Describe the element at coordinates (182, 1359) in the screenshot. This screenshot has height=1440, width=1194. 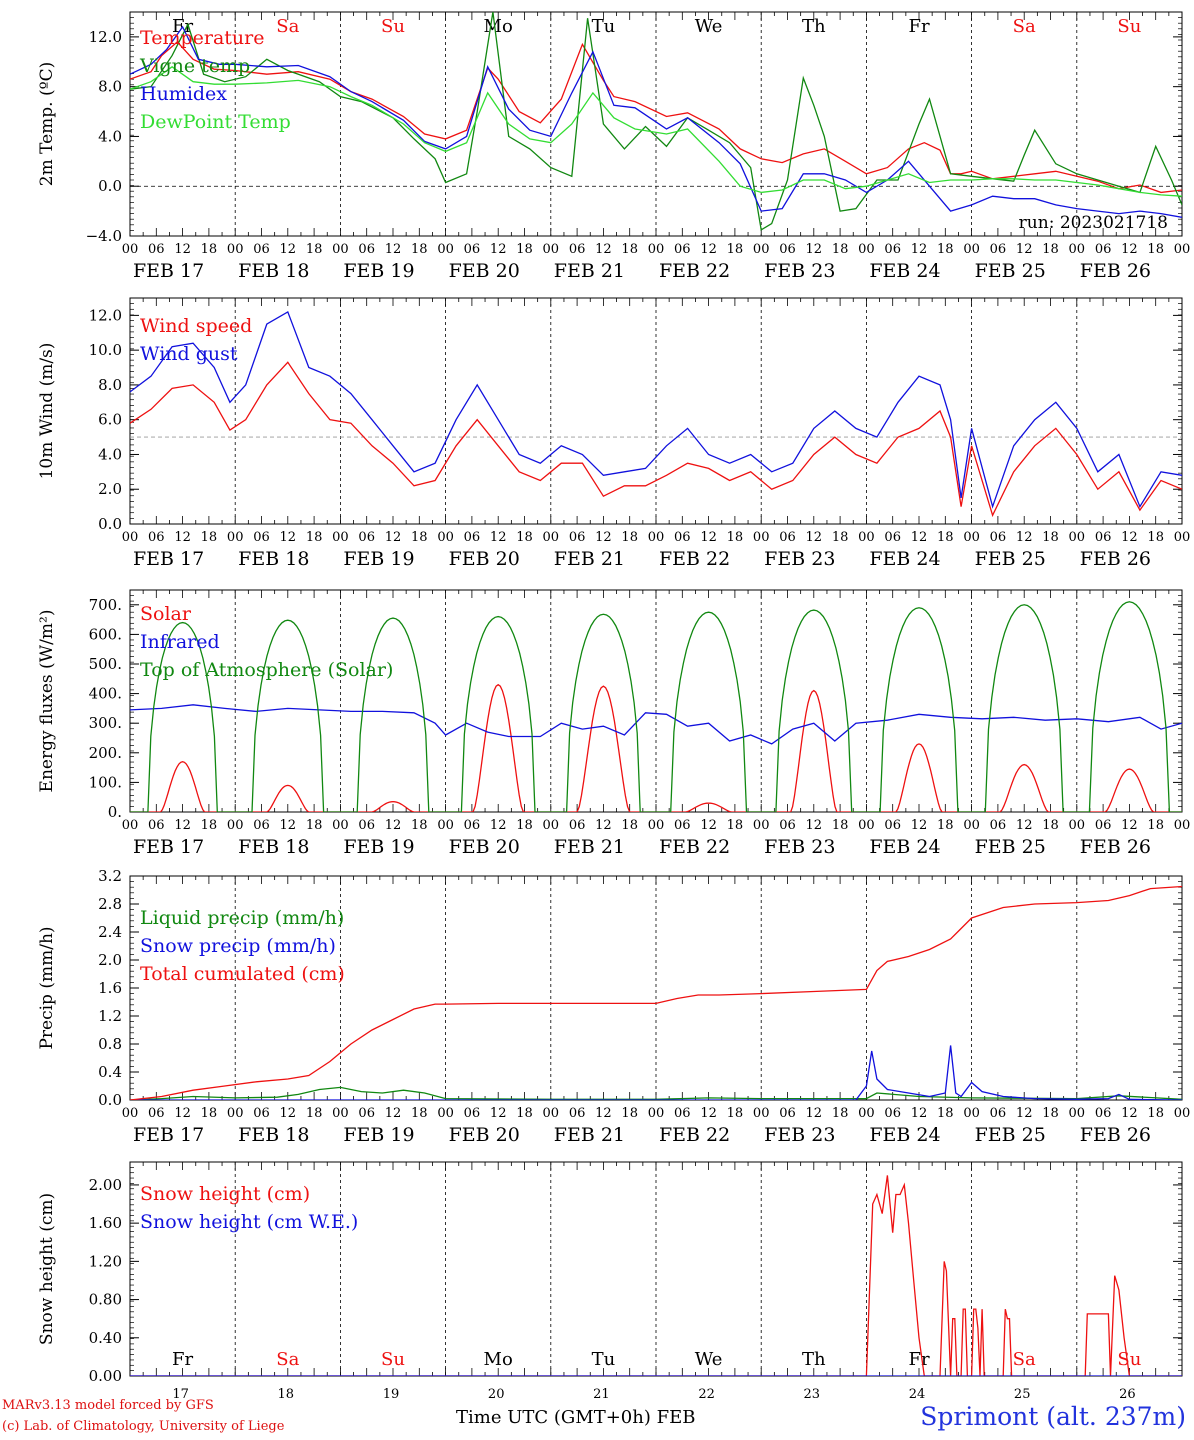
I see `weekday-label: Fr` at that location.